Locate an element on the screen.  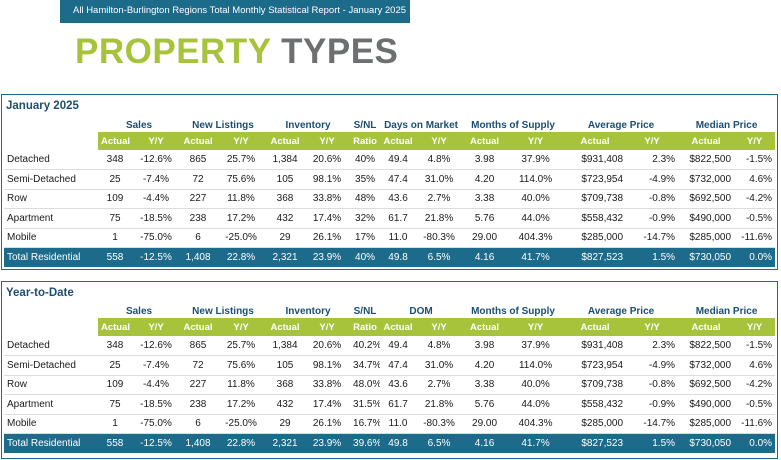
table-cell: -11.6% is located at coordinates (755, 238).